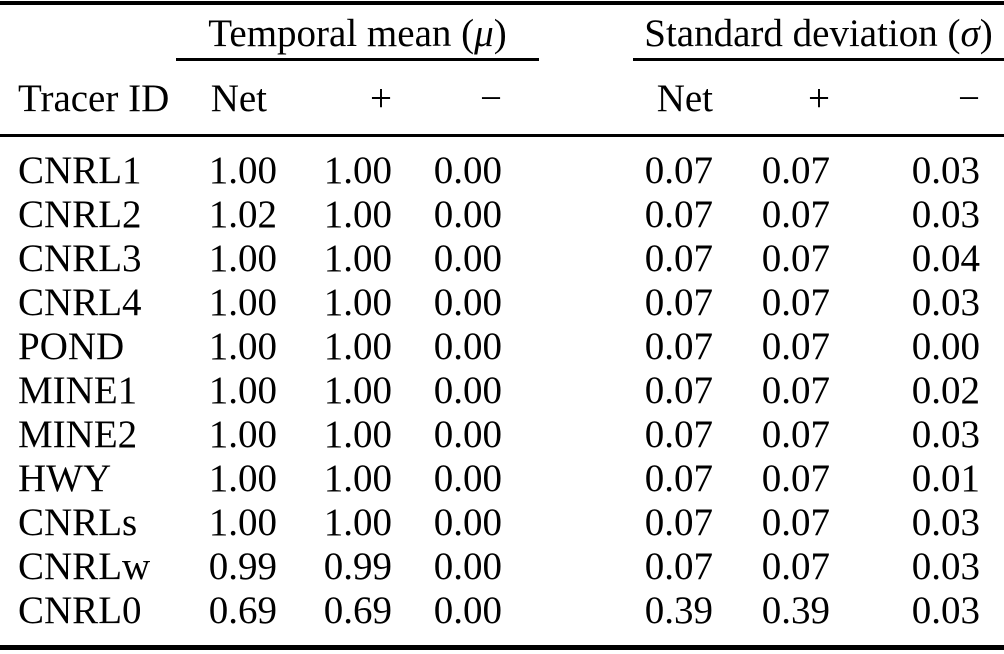  What do you see at coordinates (970, 33) in the screenshot?
I see `sigma-symbol: σ` at bounding box center [970, 33].